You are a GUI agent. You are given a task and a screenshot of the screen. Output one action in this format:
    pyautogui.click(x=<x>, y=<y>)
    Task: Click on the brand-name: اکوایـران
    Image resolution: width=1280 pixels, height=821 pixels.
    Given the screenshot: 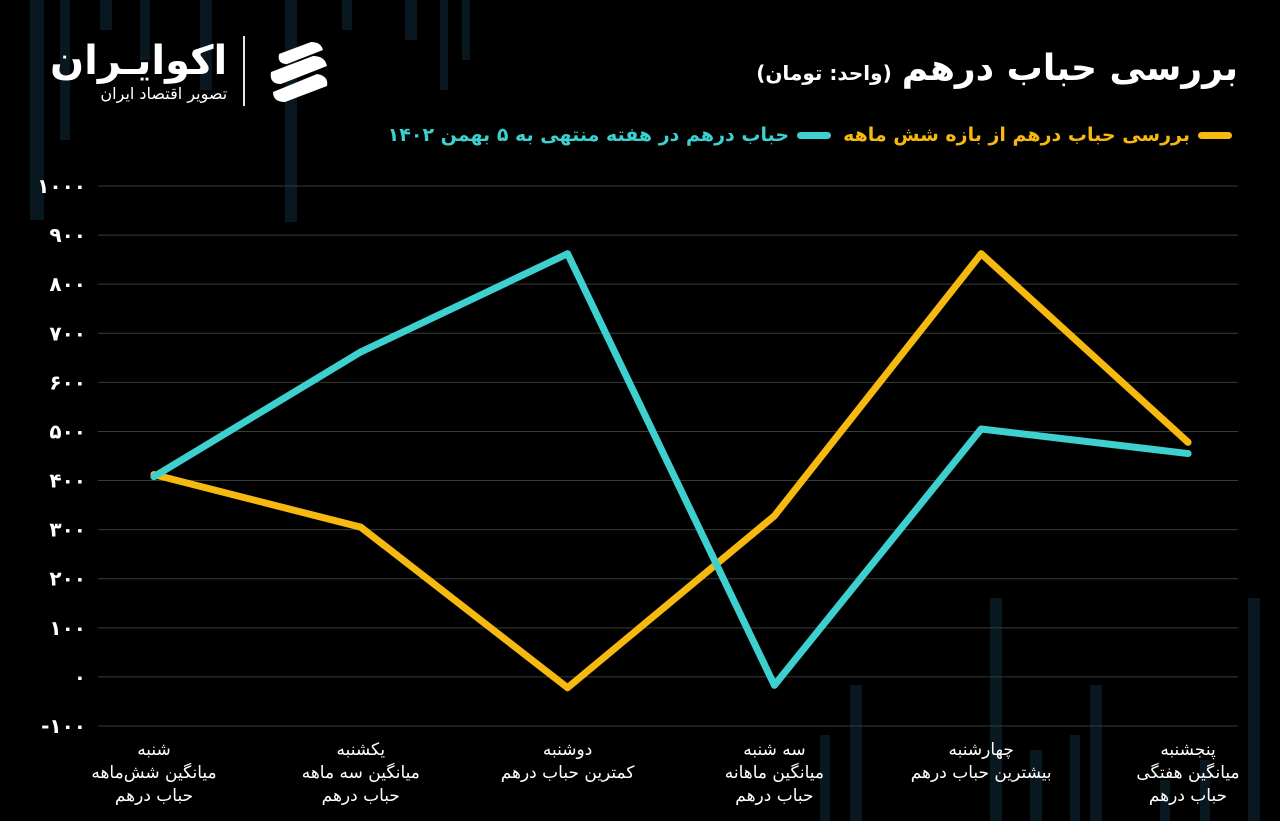 What is the action you would take?
    pyautogui.click(x=139, y=61)
    